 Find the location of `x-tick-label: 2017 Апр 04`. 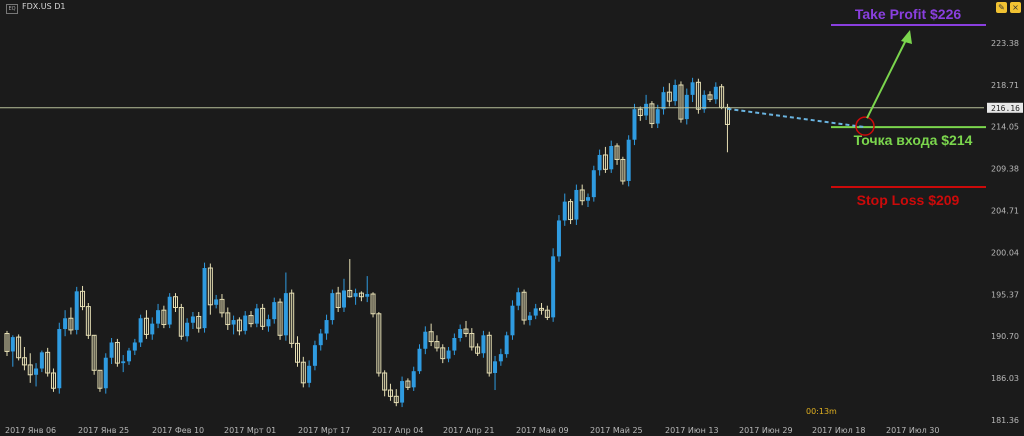

x-tick-label: 2017 Апр 04 is located at coordinates (397, 430).